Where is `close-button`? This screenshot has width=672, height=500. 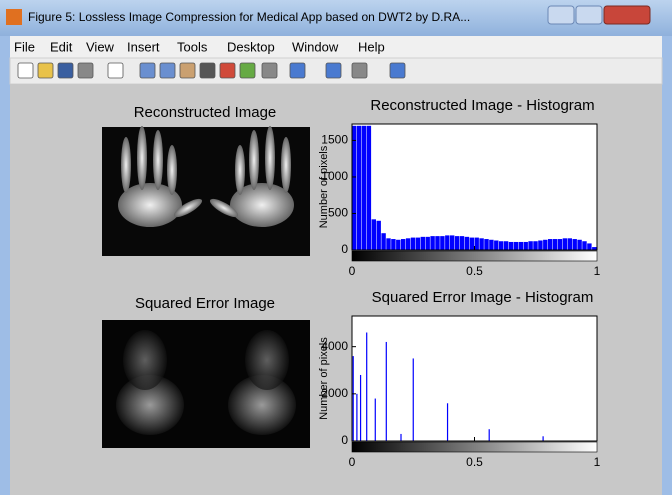 close-button is located at coordinates (627, 15).